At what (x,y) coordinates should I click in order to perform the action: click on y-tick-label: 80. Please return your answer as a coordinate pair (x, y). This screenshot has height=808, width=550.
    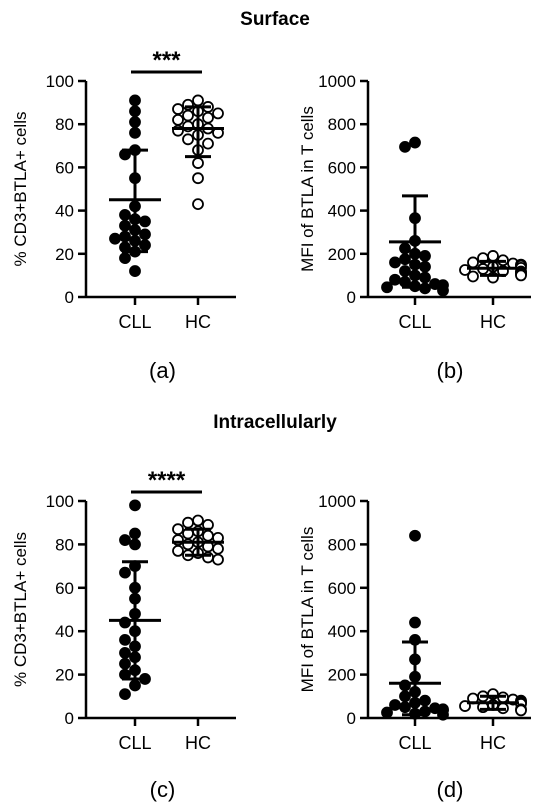
    Looking at the image, I should click on (64, 544).